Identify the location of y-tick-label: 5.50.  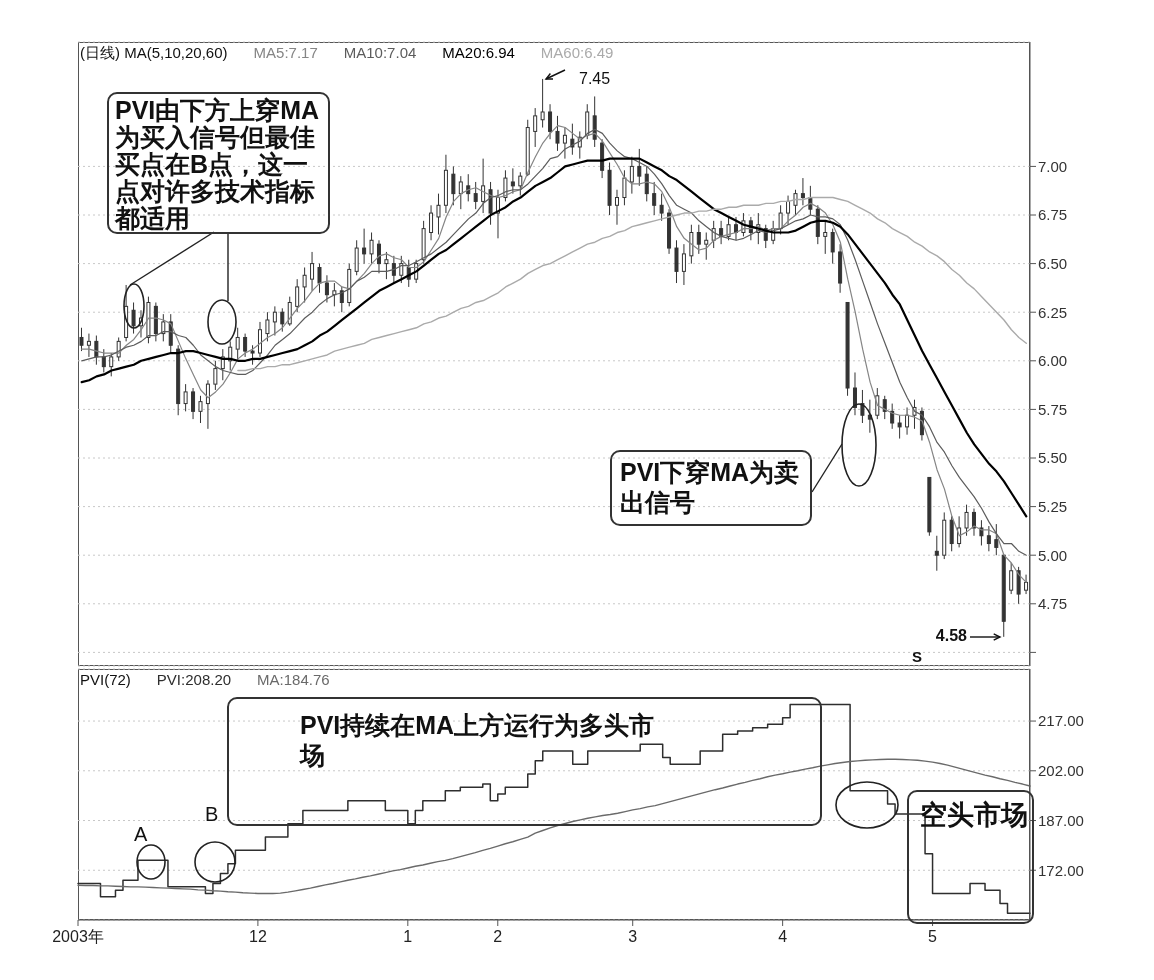
(1053, 458).